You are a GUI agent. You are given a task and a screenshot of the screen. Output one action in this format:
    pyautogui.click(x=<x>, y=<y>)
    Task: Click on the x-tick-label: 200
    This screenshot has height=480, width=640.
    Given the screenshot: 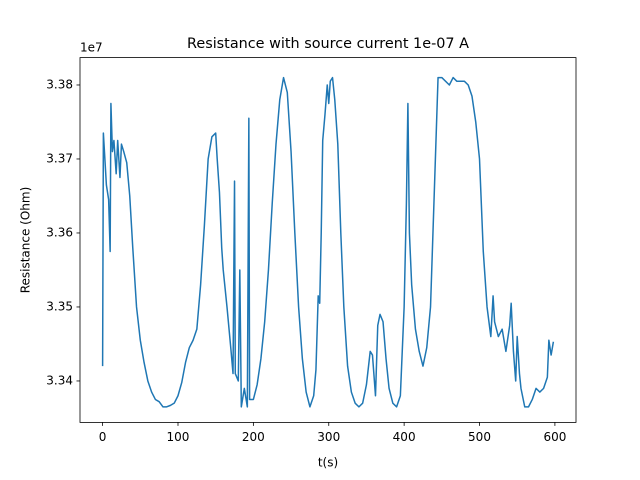 What is the action you would take?
    pyautogui.click(x=253, y=437)
    